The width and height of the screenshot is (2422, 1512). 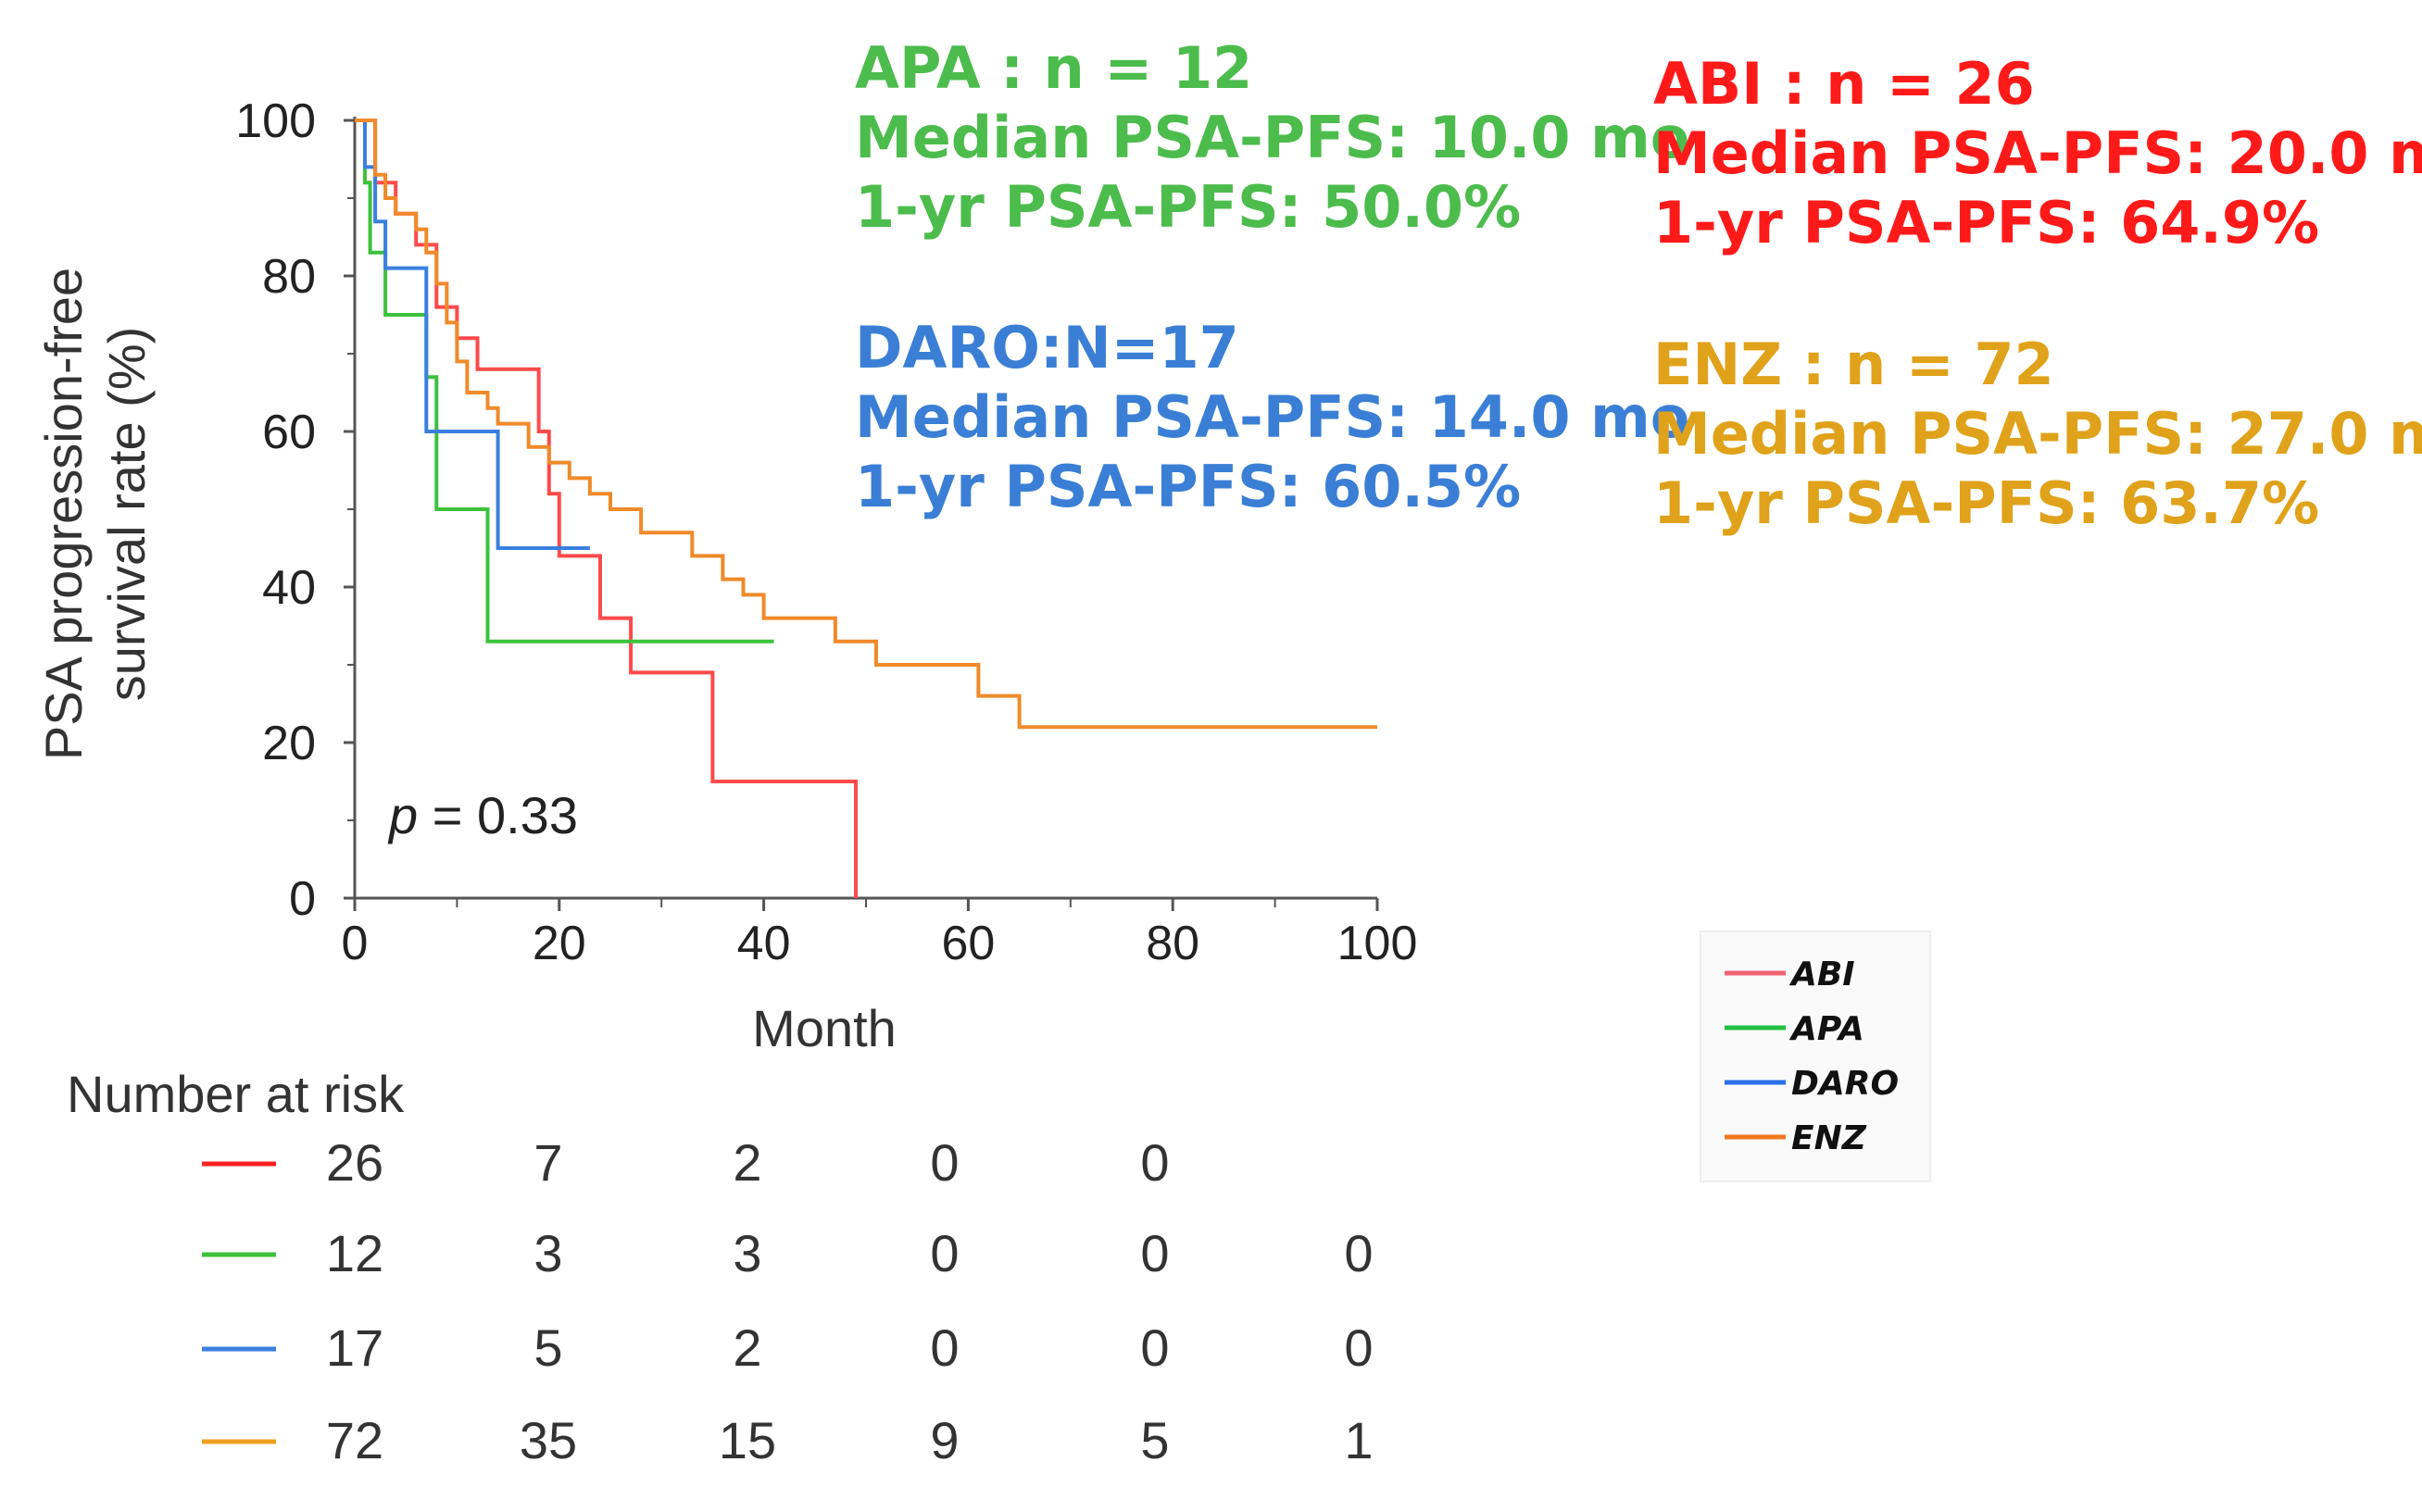 What do you see at coordinates (1826, 1029) in the screenshot?
I see `legend-label-apa: APA` at bounding box center [1826, 1029].